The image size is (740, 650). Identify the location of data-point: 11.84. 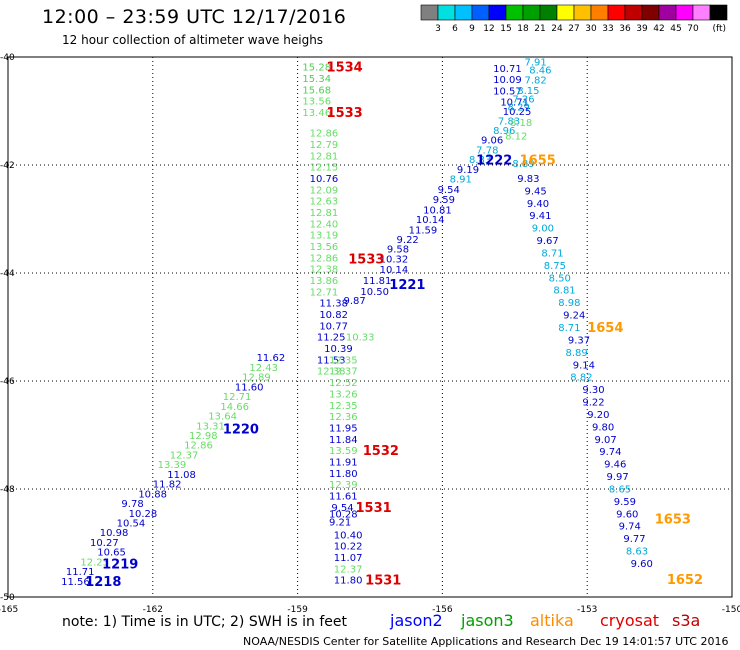
(343, 440).